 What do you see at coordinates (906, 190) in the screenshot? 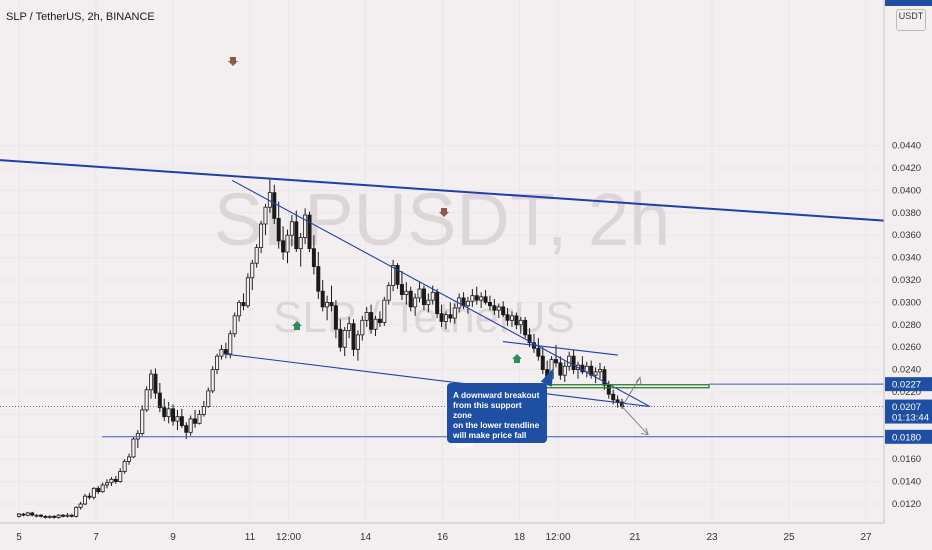
I see `price-axis-tick-label: 0.0400` at bounding box center [906, 190].